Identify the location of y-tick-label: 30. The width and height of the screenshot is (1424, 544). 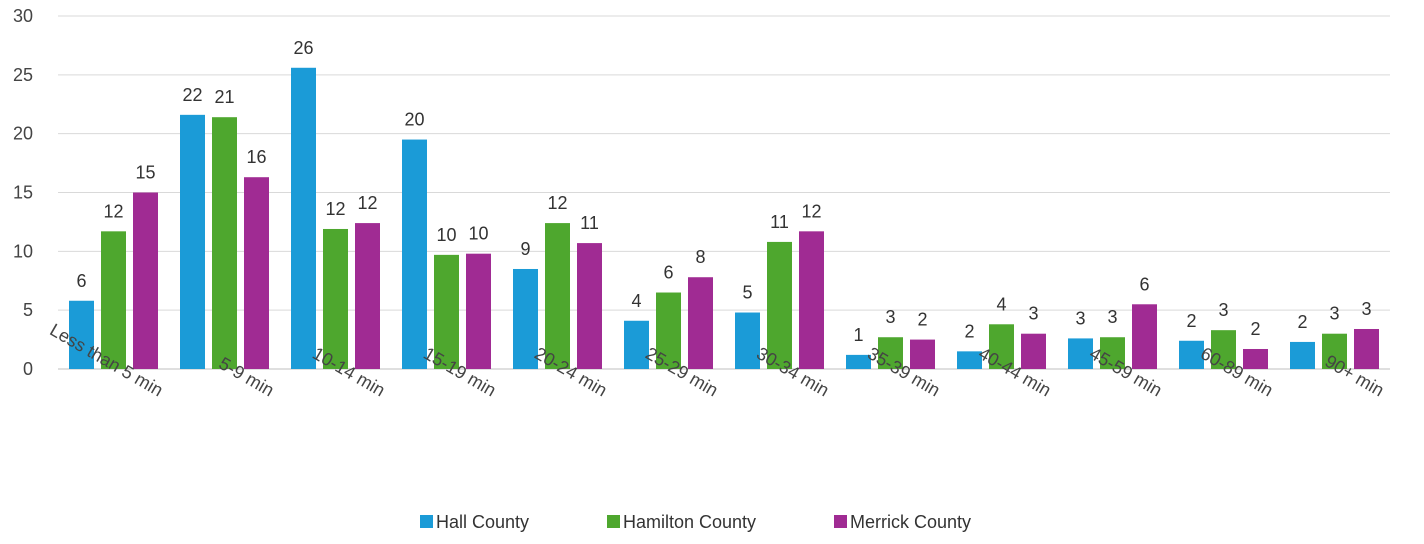
(23, 16).